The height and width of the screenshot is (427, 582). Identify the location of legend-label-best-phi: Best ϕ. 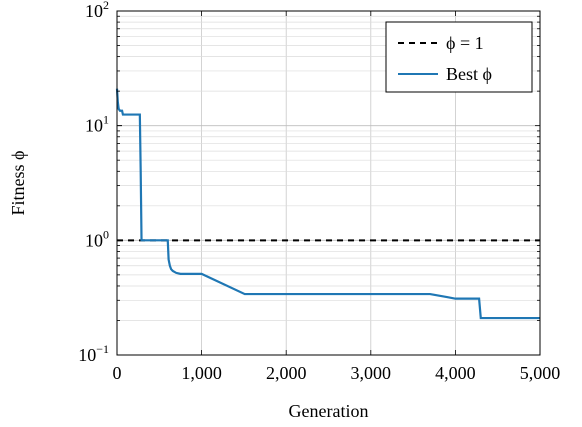
(469, 74).